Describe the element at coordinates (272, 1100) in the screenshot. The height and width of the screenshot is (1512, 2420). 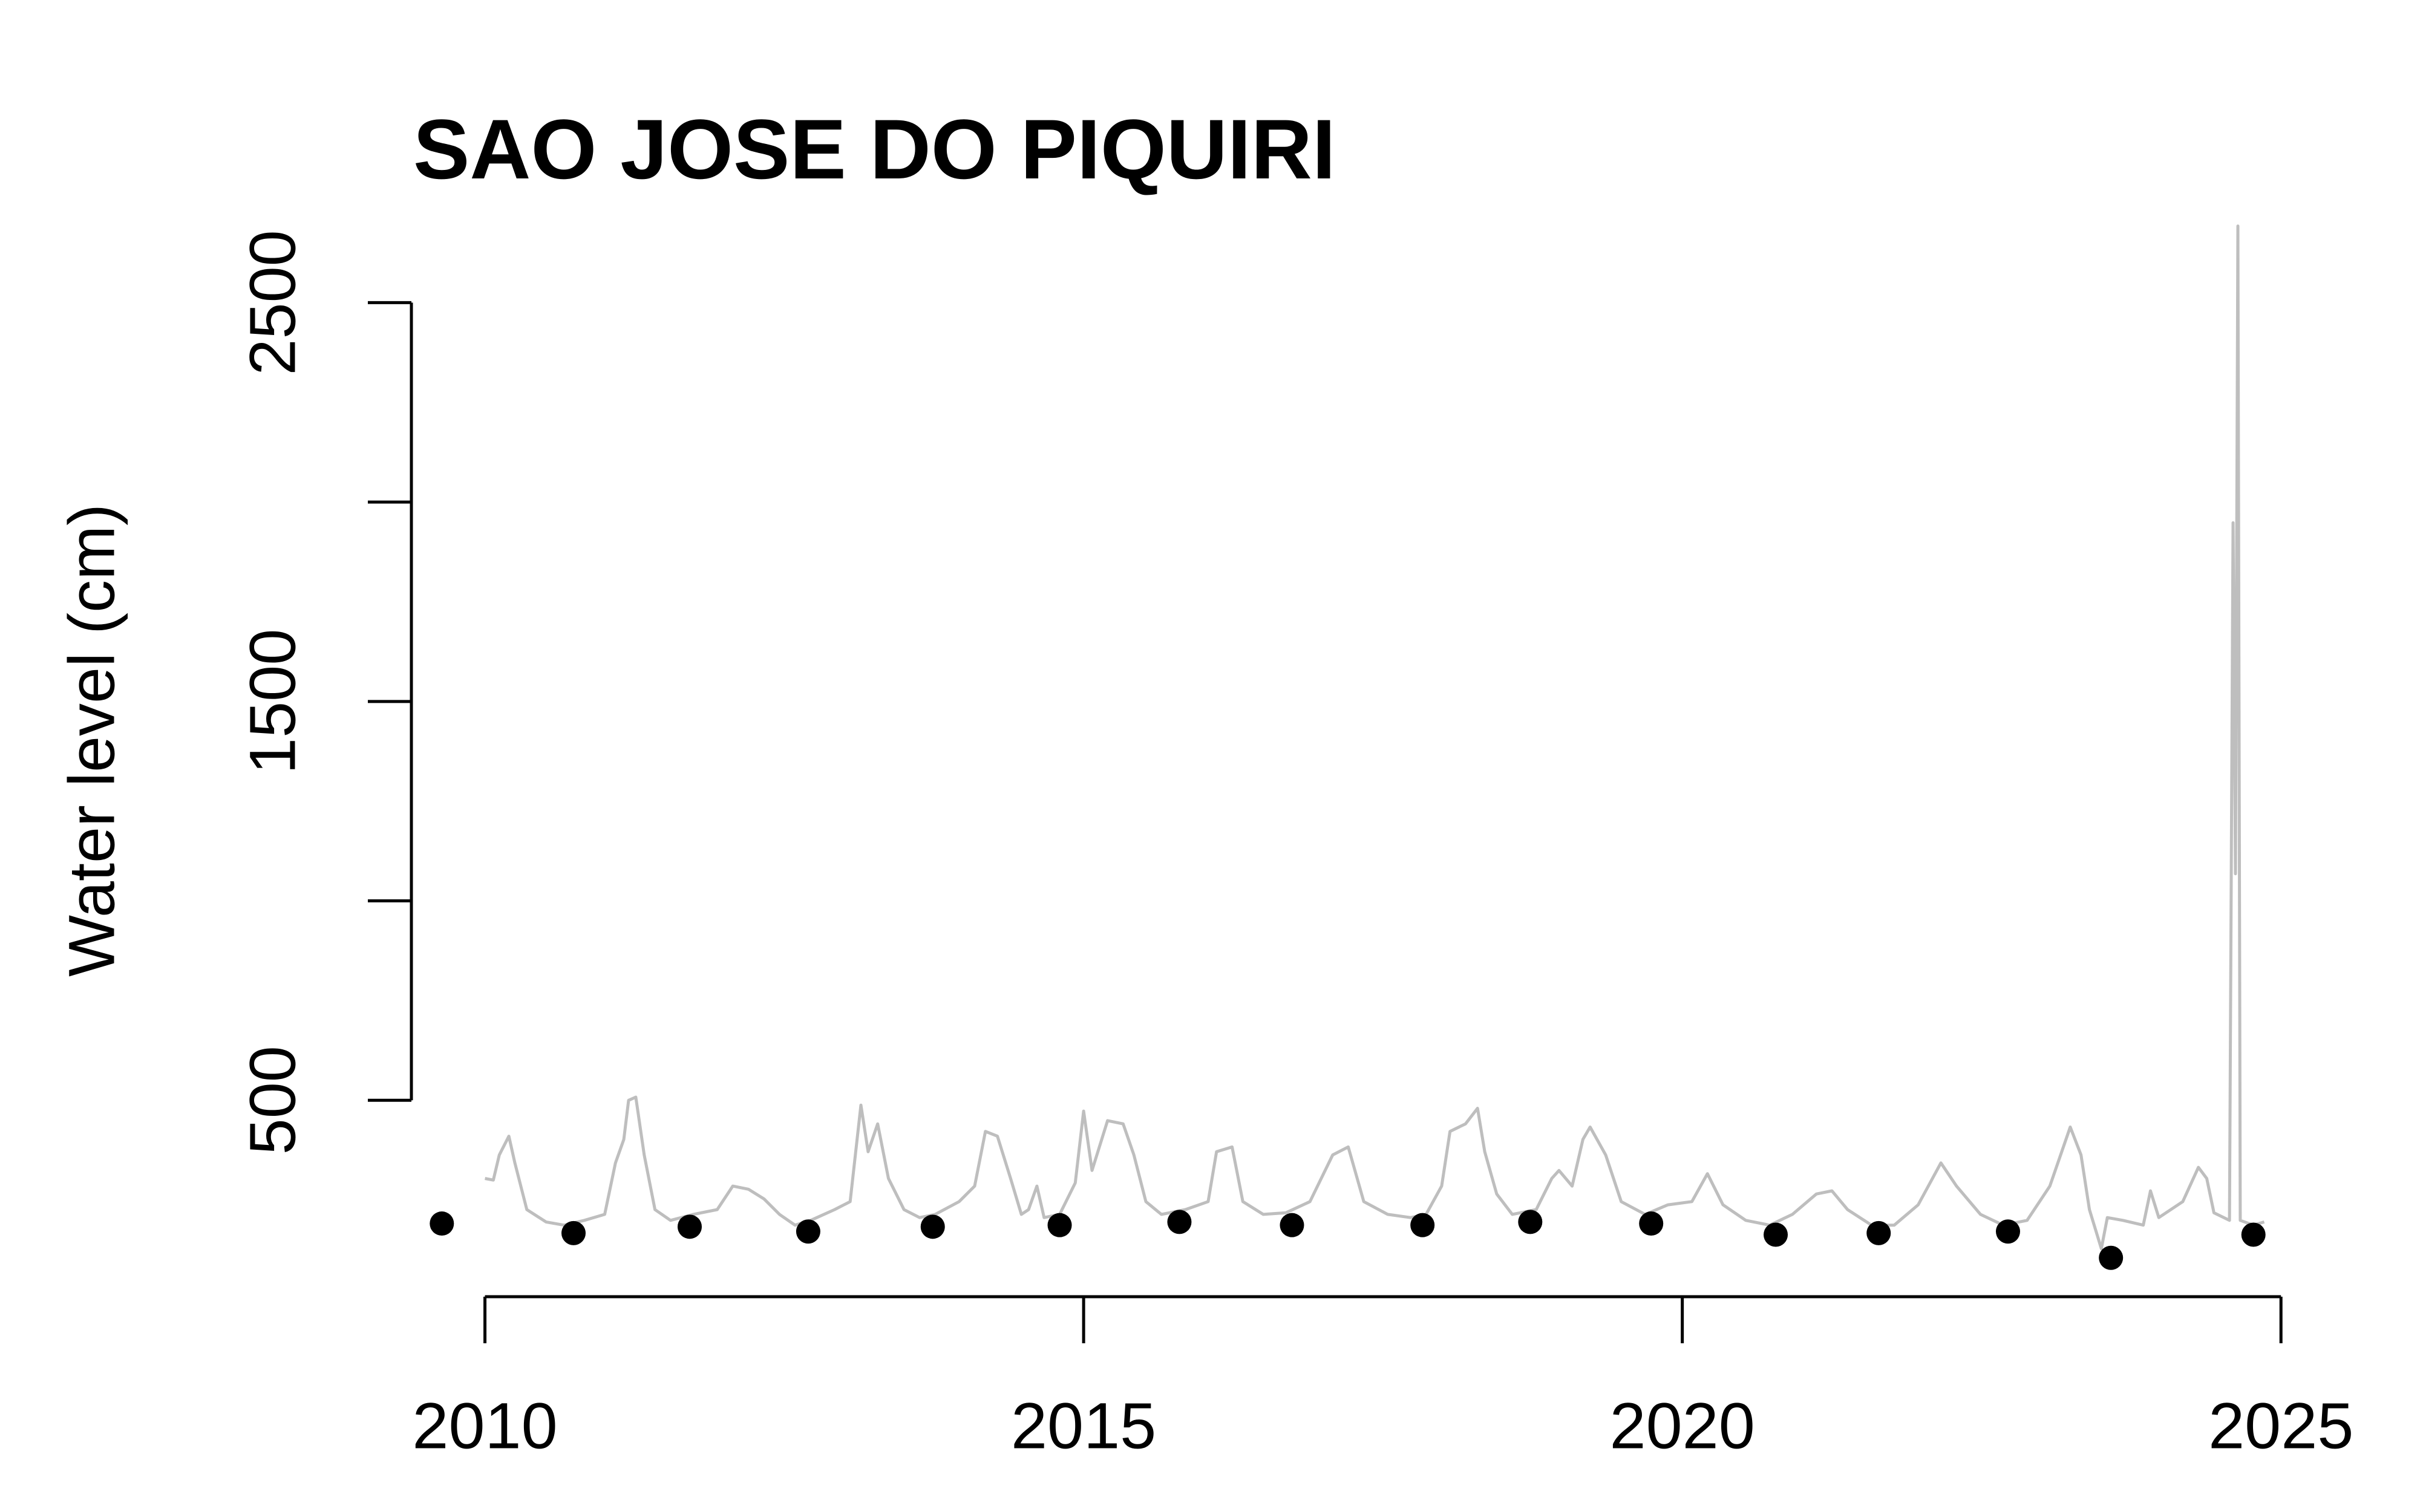
I see `y-tick-label: 500` at that location.